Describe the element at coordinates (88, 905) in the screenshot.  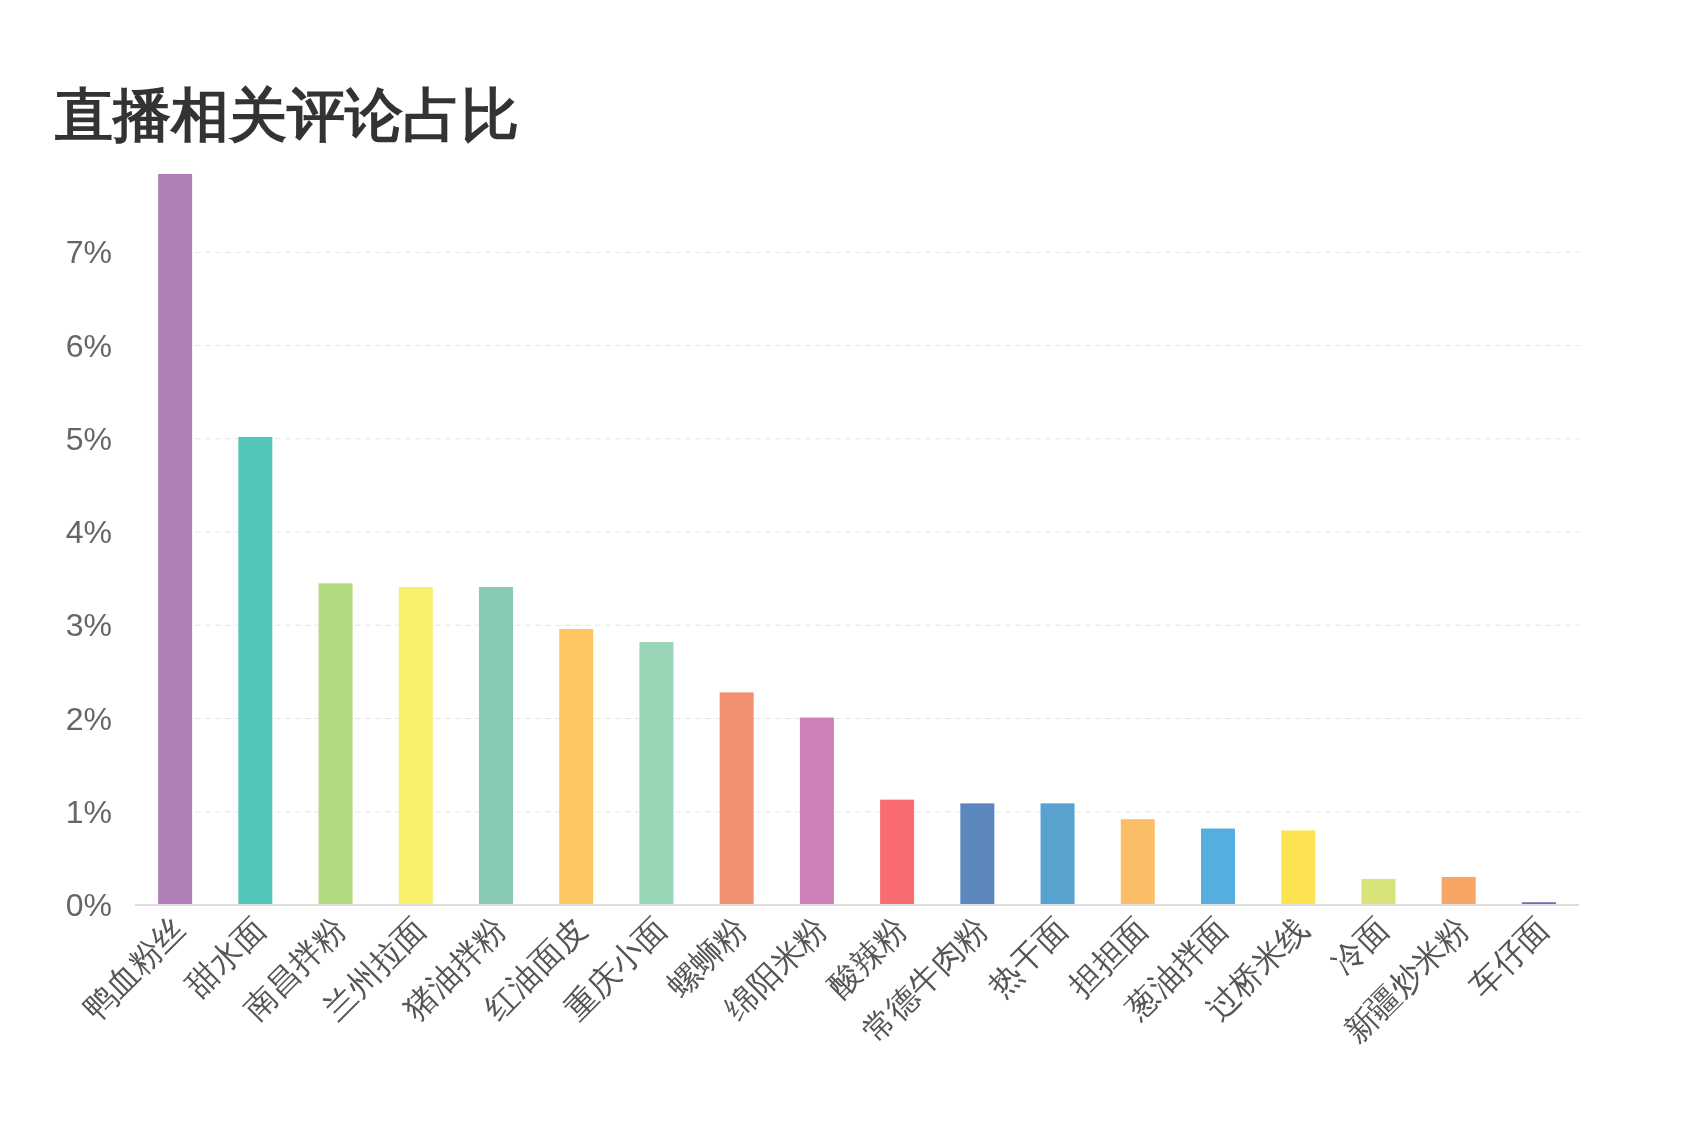
I see `y-tick-label: 0%` at that location.